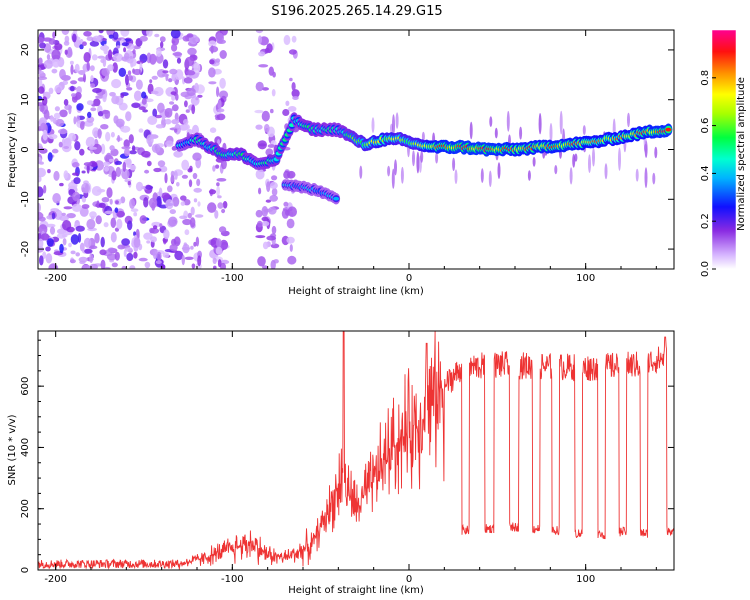 Image resolution: width=750 pixels, height=600 pixels. What do you see at coordinates (25, 50) in the screenshot?
I see `y-tick-label: 20` at bounding box center [25, 50].